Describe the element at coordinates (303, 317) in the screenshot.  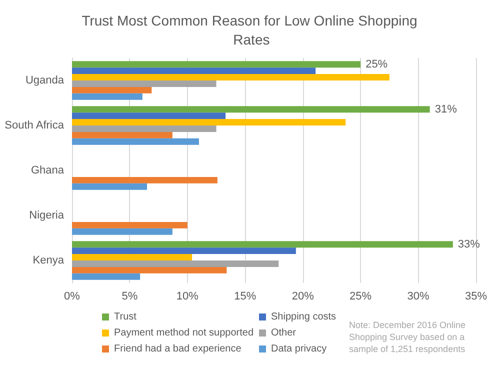
I see `legend-label: Shipping costs` at that location.